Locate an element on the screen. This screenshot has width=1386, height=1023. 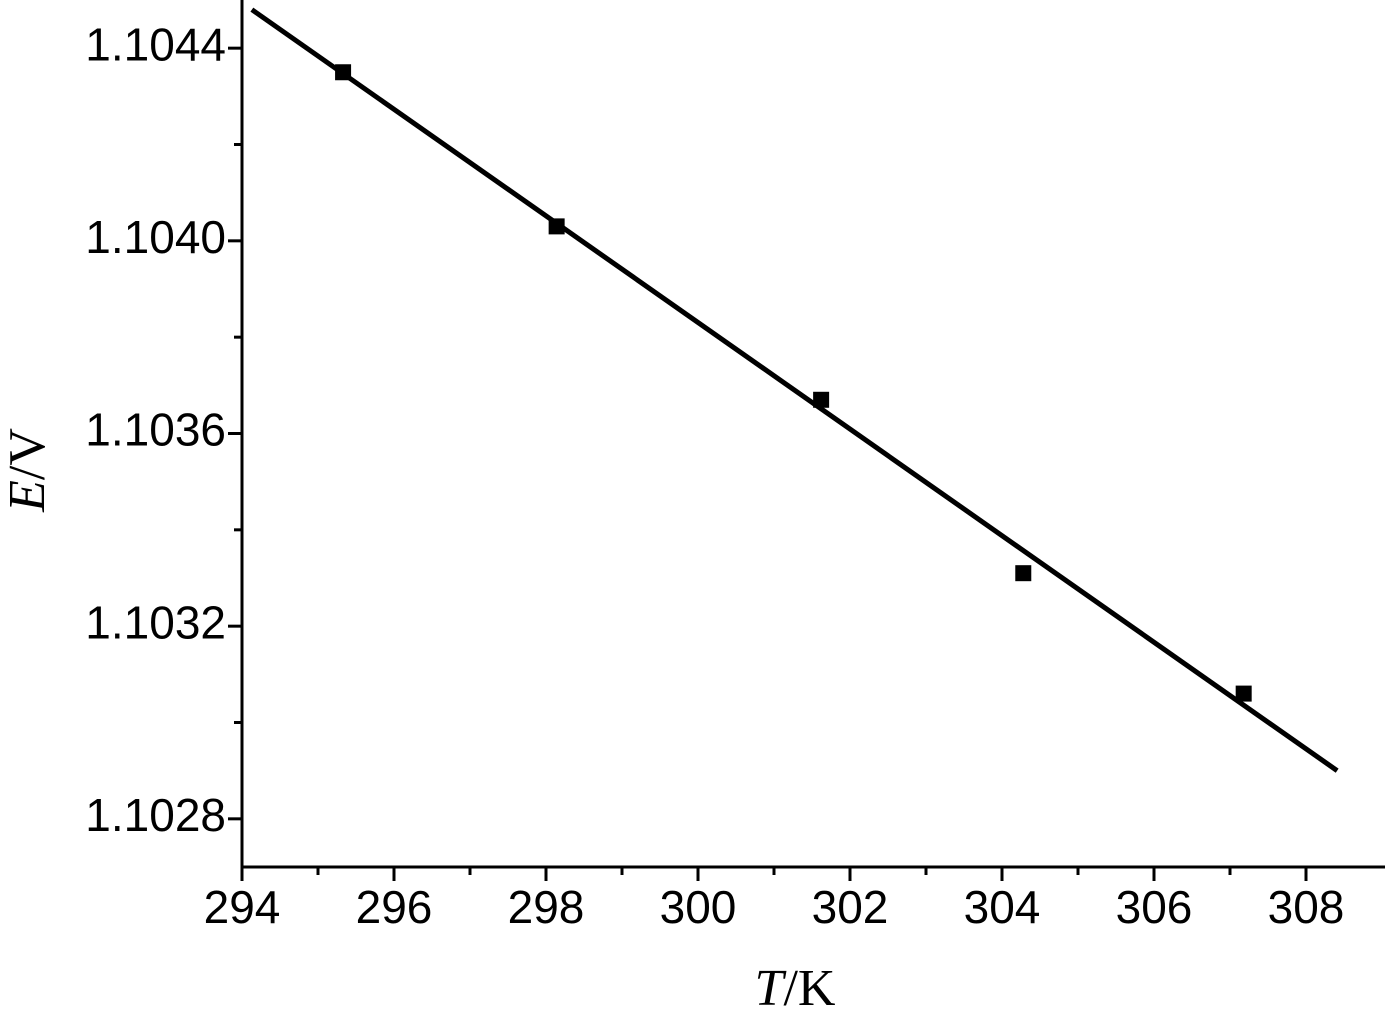
y-tick-label: 1.1044 is located at coordinates (155, 44).